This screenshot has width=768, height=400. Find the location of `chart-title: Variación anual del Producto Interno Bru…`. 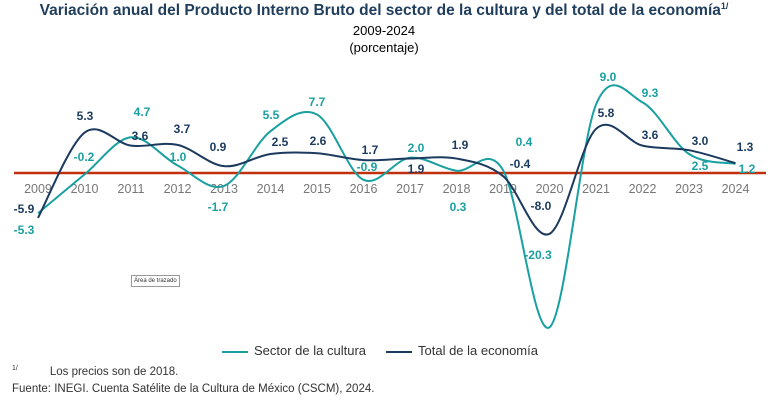

chart-title: Variación anual del Producto Interno Bru… is located at coordinates (384, 9).